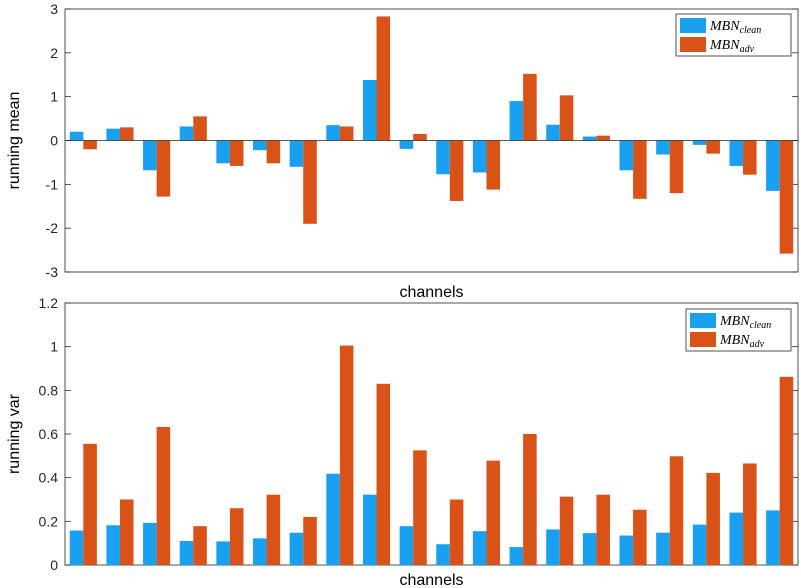 The height and width of the screenshot is (588, 801). Describe the element at coordinates (761, 325) in the screenshot. I see `legend-subscript: clean` at that location.